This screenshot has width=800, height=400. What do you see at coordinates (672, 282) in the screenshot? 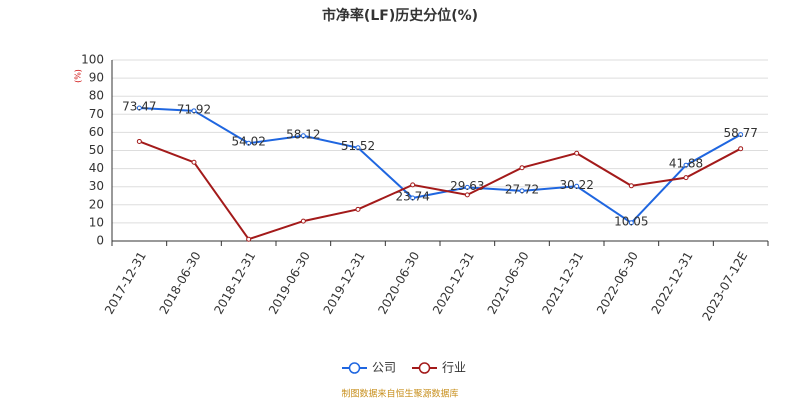
I see `x-tick-label: 2022-12-31` at bounding box center [672, 282].